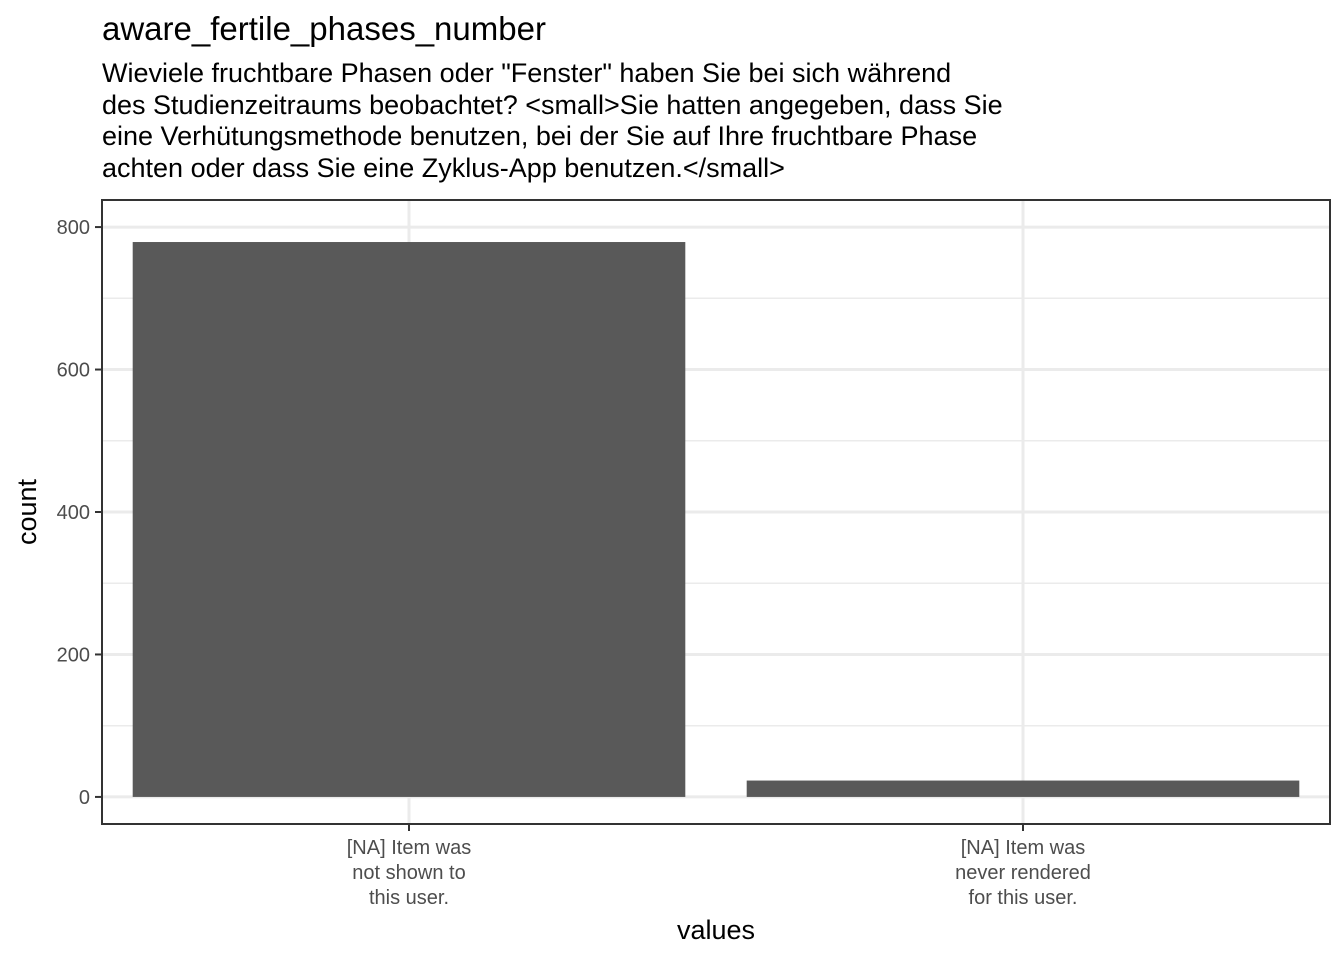  Describe the element at coordinates (1023, 873) in the screenshot. I see `x-tick-label: never rendered` at that location.